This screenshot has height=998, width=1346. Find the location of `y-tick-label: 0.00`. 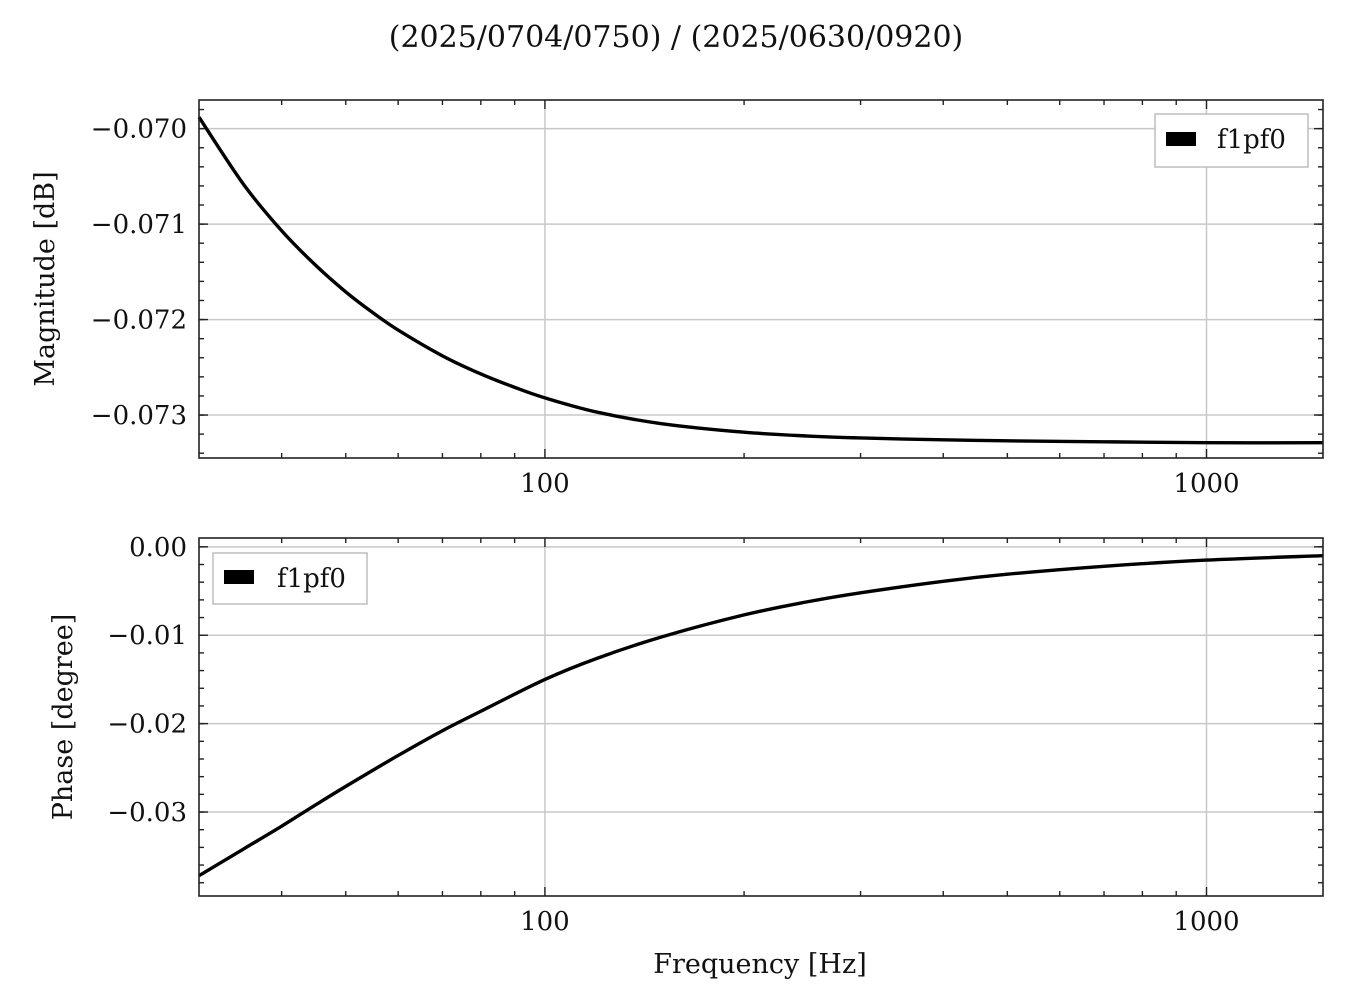

y-tick-label: 0.00 is located at coordinates (158, 548).